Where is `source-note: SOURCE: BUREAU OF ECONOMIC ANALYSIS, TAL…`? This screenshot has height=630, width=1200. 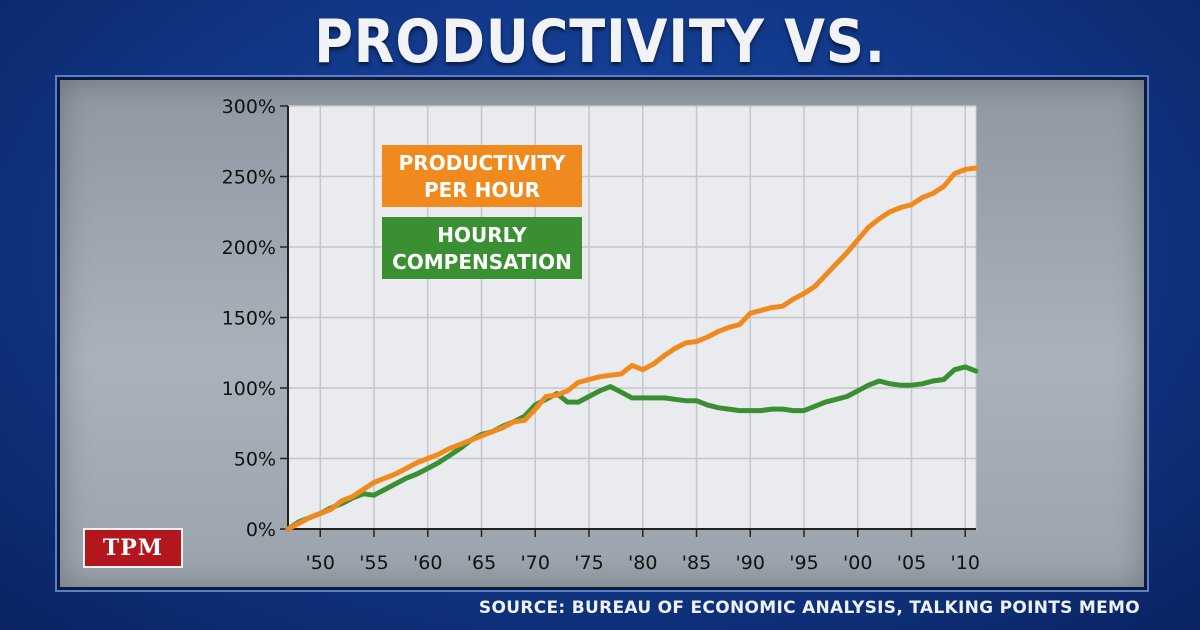
source-note: SOURCE: BUREAU OF ECONOMIC ANALYSIS, TAL… is located at coordinates (809, 608).